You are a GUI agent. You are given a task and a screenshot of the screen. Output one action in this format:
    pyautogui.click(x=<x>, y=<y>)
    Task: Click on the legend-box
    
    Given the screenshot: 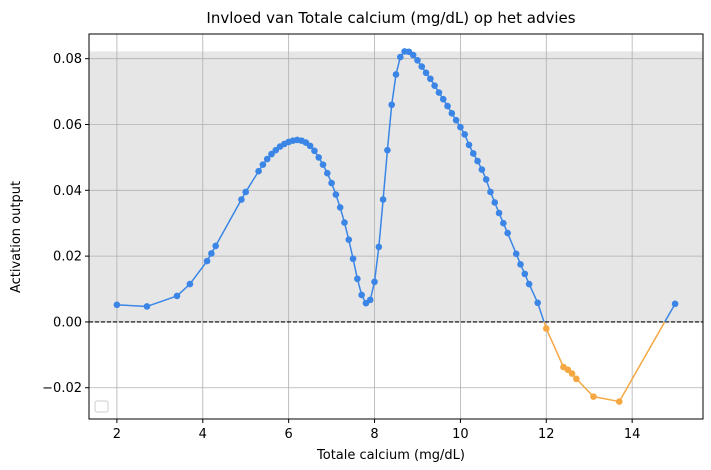 What is the action you would take?
    pyautogui.click(x=101, y=406)
    